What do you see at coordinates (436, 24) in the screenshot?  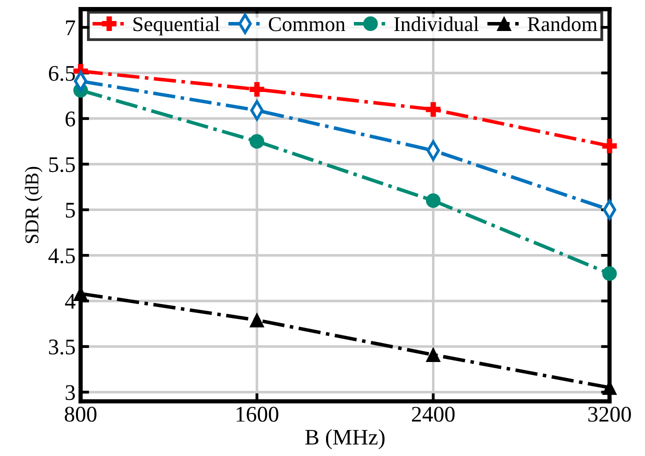 I see `legend-label: Individual` at bounding box center [436, 24].